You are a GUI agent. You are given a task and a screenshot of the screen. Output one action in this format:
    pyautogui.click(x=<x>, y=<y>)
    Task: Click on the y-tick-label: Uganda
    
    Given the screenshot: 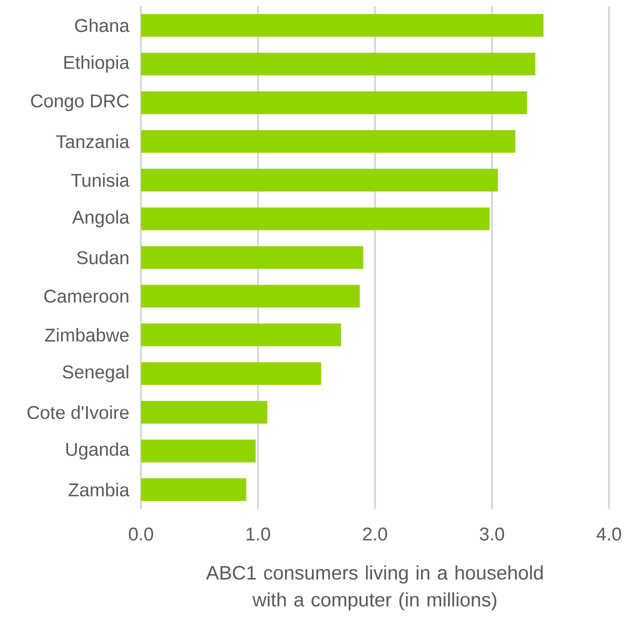 What is the action you would take?
    pyautogui.click(x=98, y=451)
    